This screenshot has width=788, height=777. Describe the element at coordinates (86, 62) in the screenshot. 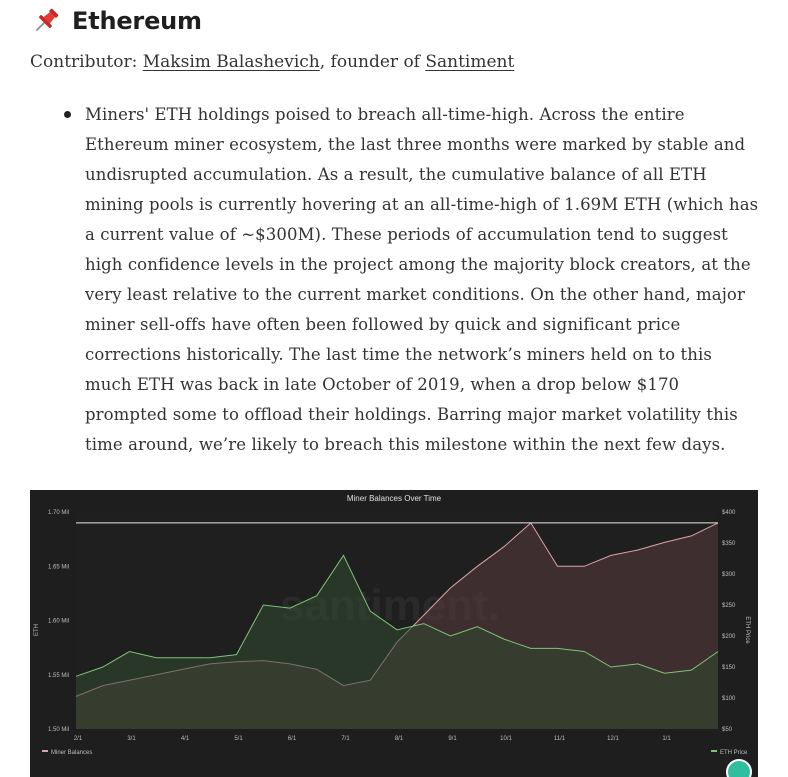

I see `contributor-prefix: Contributor:` at that location.